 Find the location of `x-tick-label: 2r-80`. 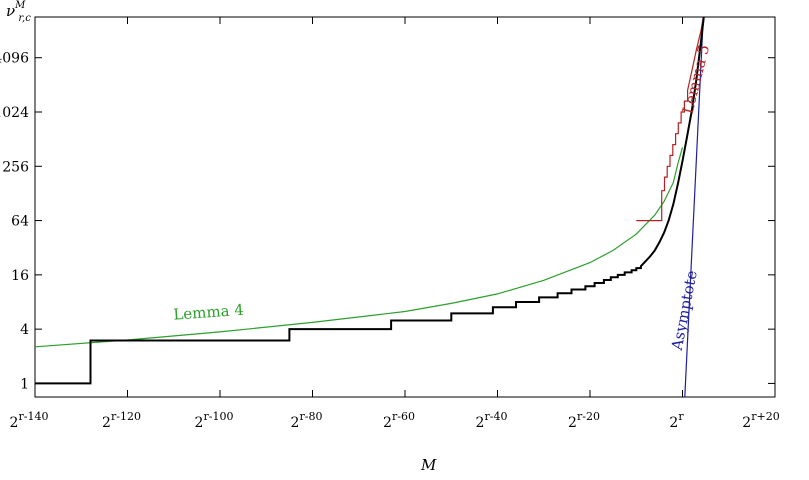

x-tick-label: 2r-80 is located at coordinates (307, 420).